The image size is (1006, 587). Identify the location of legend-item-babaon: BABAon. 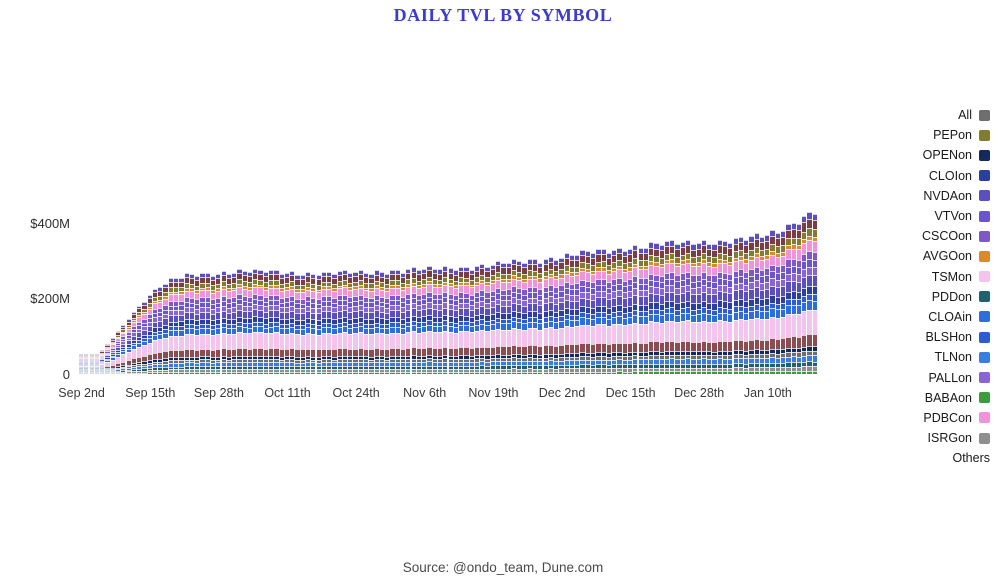
(915, 398).